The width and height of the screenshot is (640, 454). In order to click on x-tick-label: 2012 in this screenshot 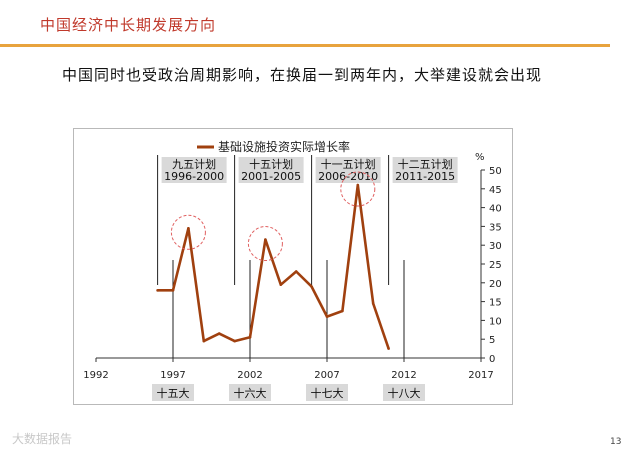, I will do `click(403, 375)`.